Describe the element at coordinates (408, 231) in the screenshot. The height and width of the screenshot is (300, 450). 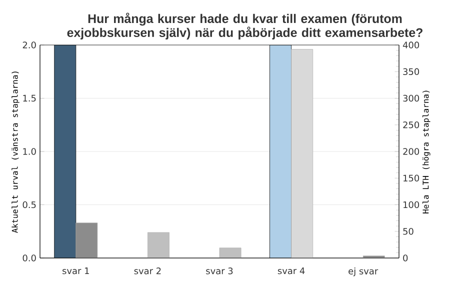
I see `y2-tick-label: 50` at that location.